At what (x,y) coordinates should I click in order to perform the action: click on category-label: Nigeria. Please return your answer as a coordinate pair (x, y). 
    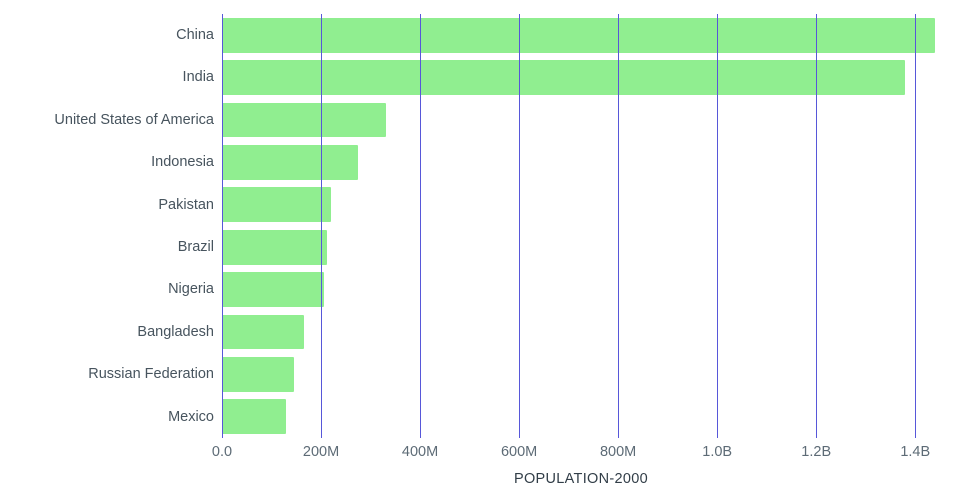
    Looking at the image, I should click on (191, 289).